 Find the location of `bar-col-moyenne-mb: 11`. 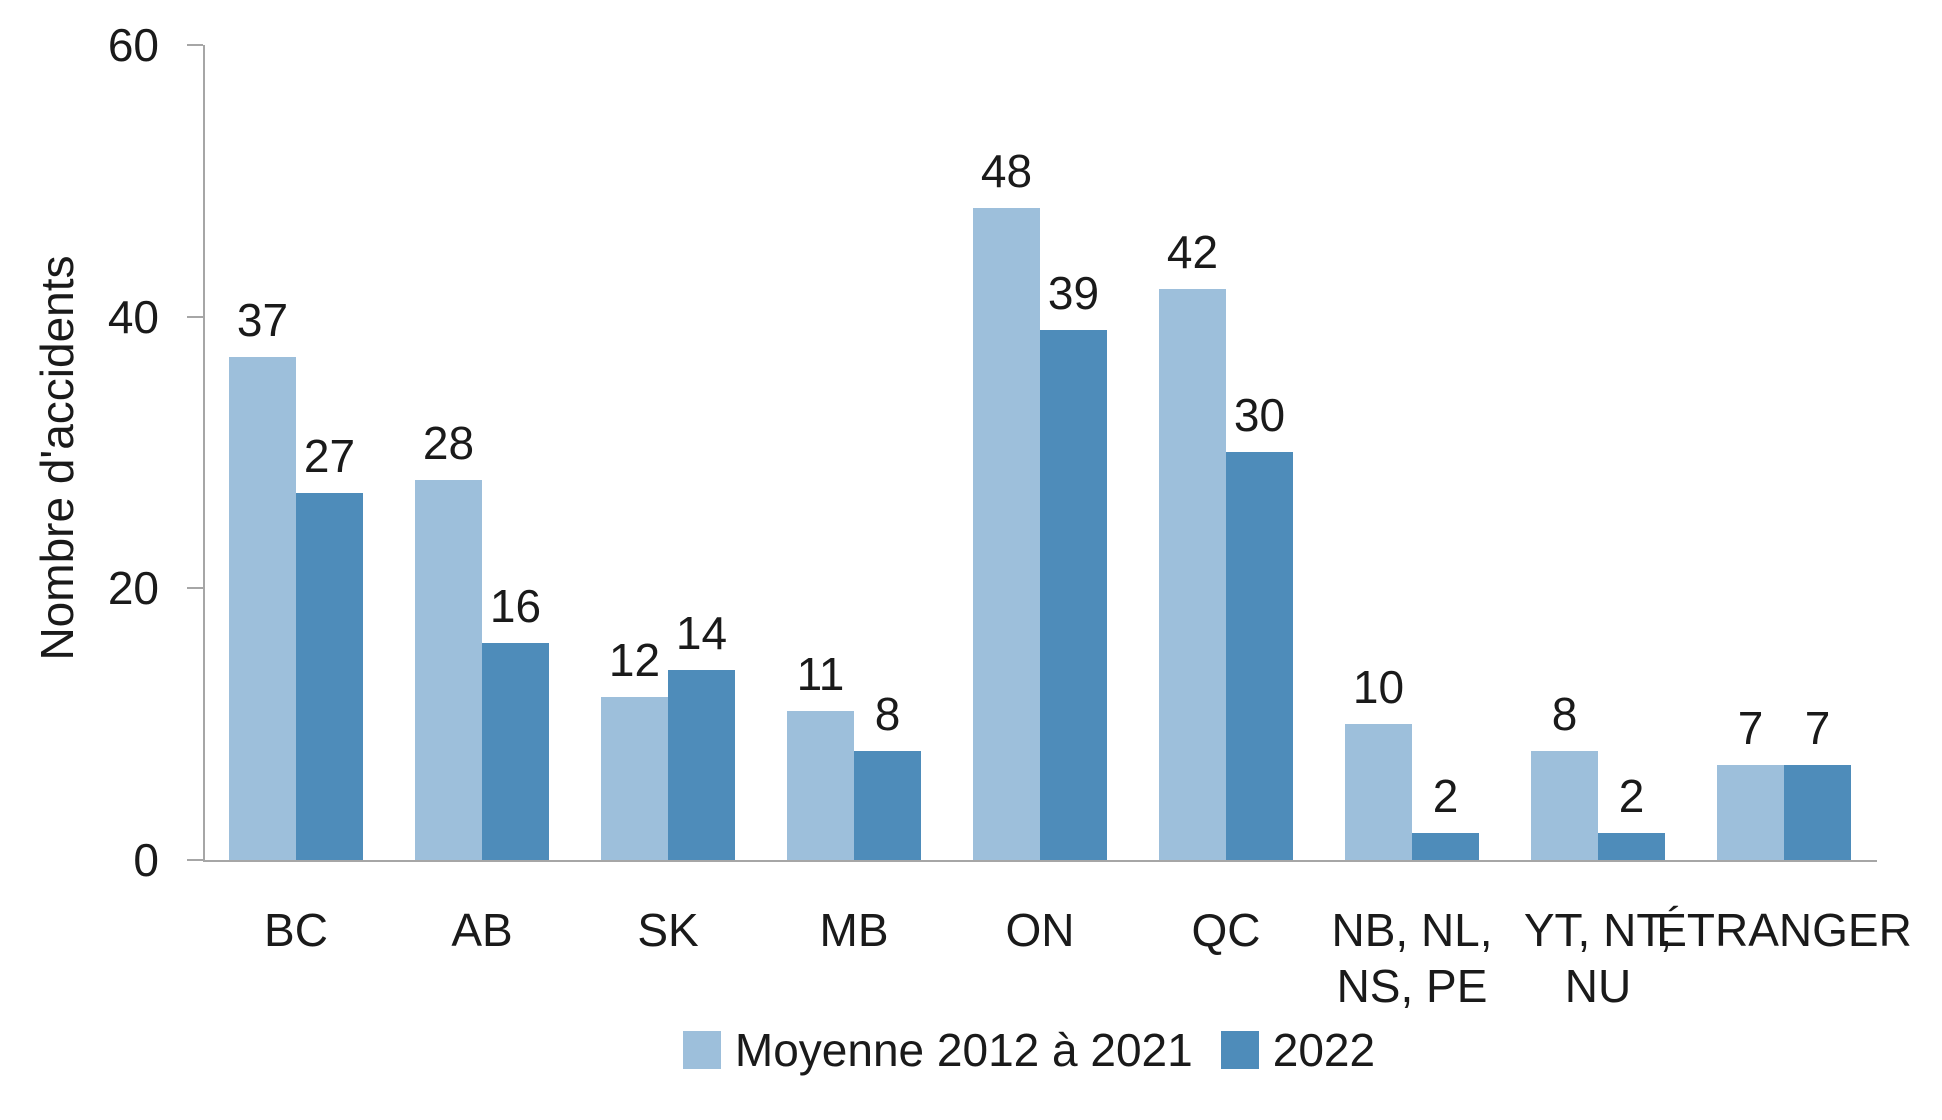

bar-col-moyenne-mb: 11 is located at coordinates (820, 452).